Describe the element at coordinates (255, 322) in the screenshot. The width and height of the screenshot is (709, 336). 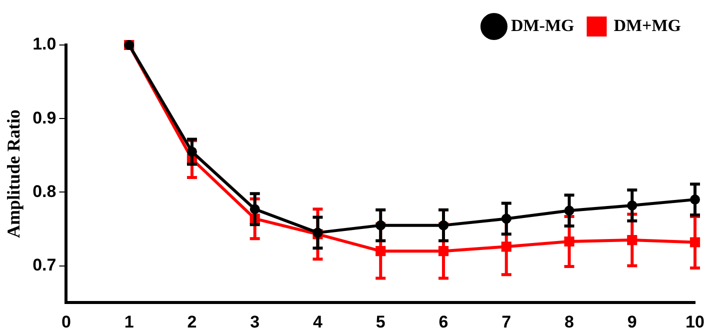
I see `x-tick-label: 3` at that location.